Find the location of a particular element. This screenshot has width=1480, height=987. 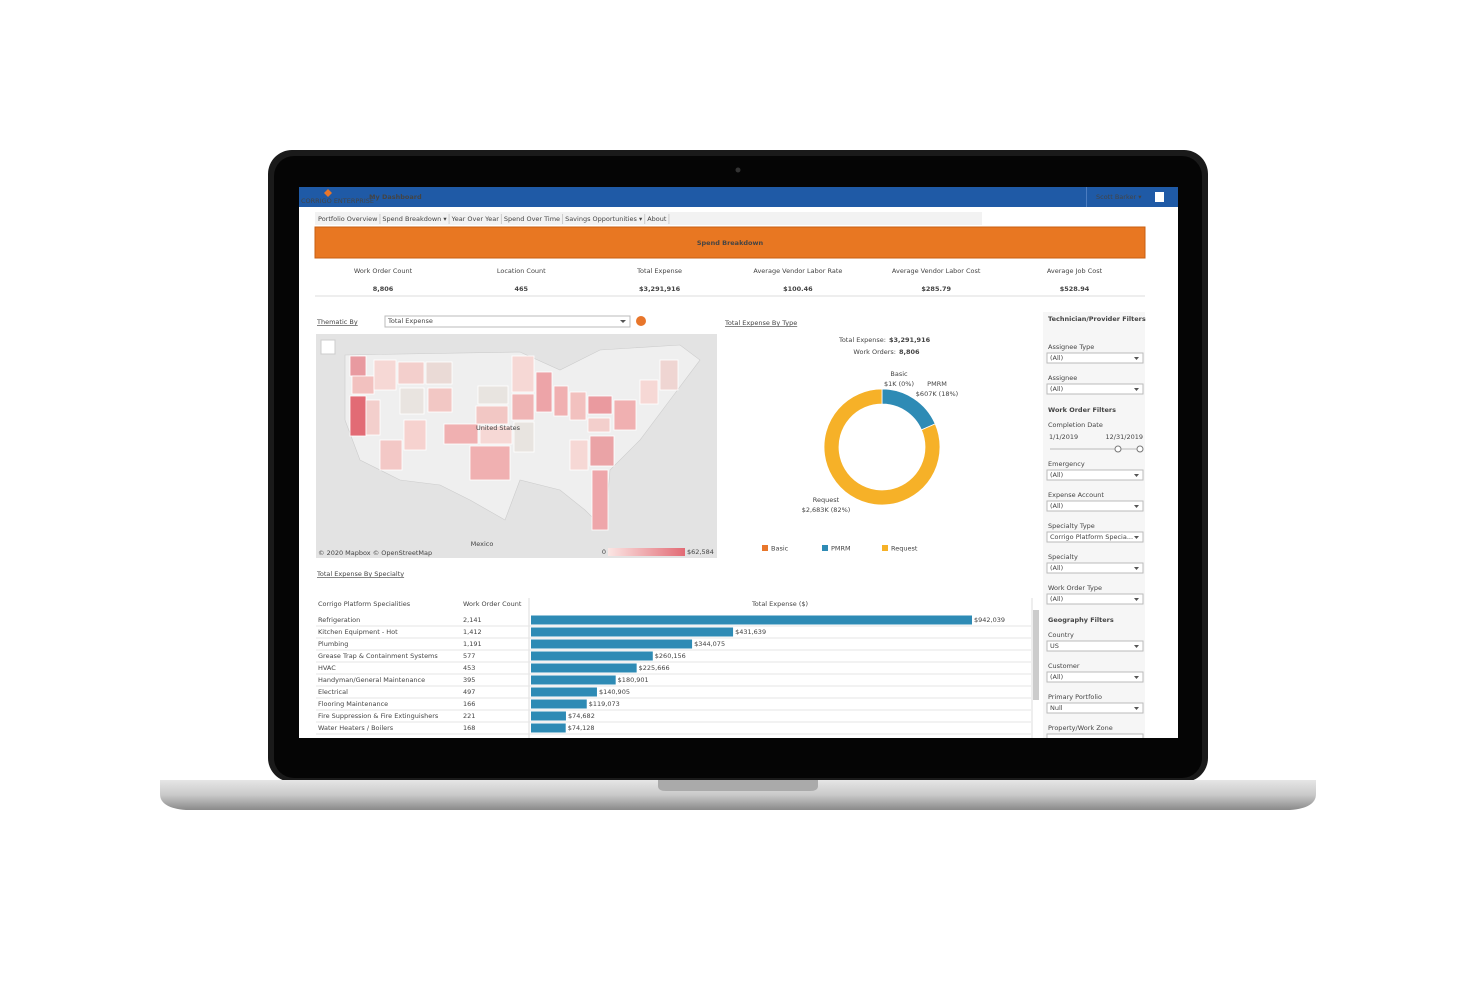

donut-value-label: $2,683K (82%) is located at coordinates (826, 510).